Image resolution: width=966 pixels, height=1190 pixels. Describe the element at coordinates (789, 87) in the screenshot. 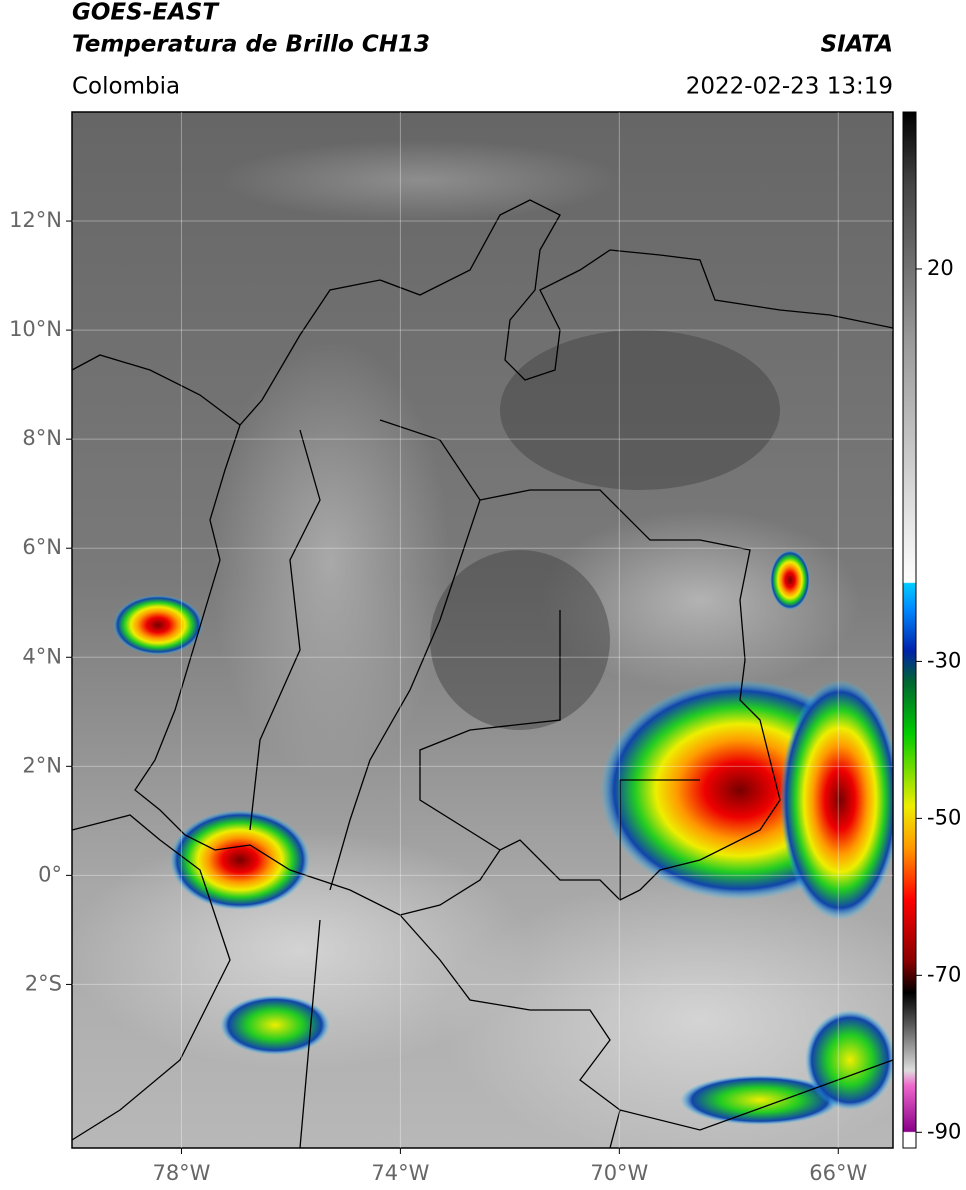

I see `datetime: 2022-02-23 13:19` at that location.